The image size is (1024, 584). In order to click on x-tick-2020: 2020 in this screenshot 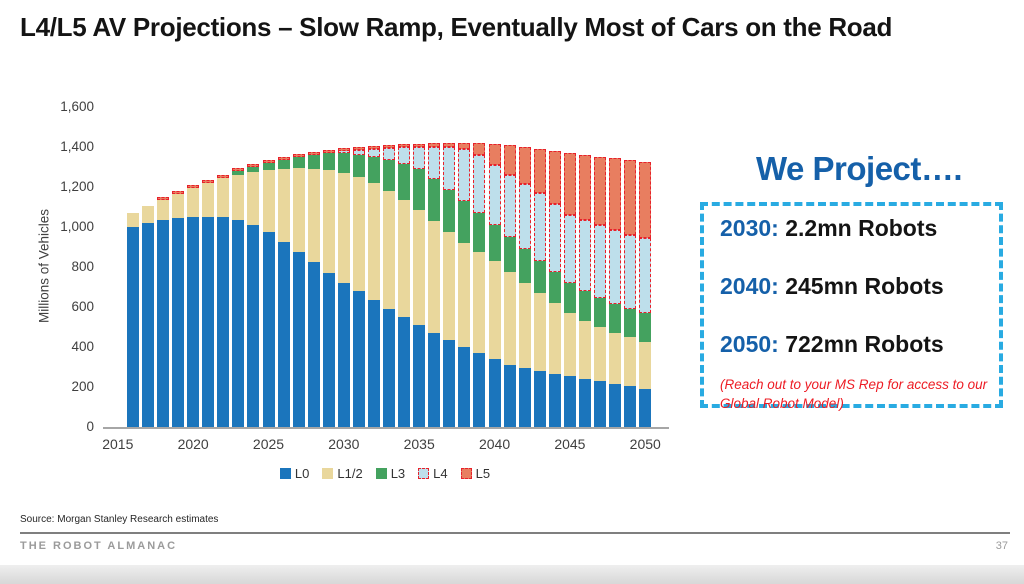, I will do `click(193, 444)`.